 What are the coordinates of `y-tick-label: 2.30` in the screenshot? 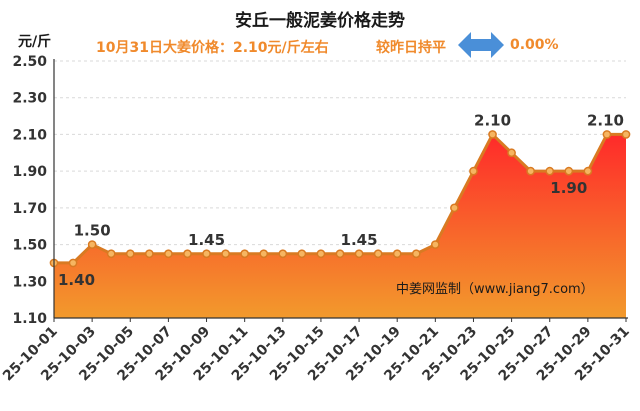 It's located at (29, 99).